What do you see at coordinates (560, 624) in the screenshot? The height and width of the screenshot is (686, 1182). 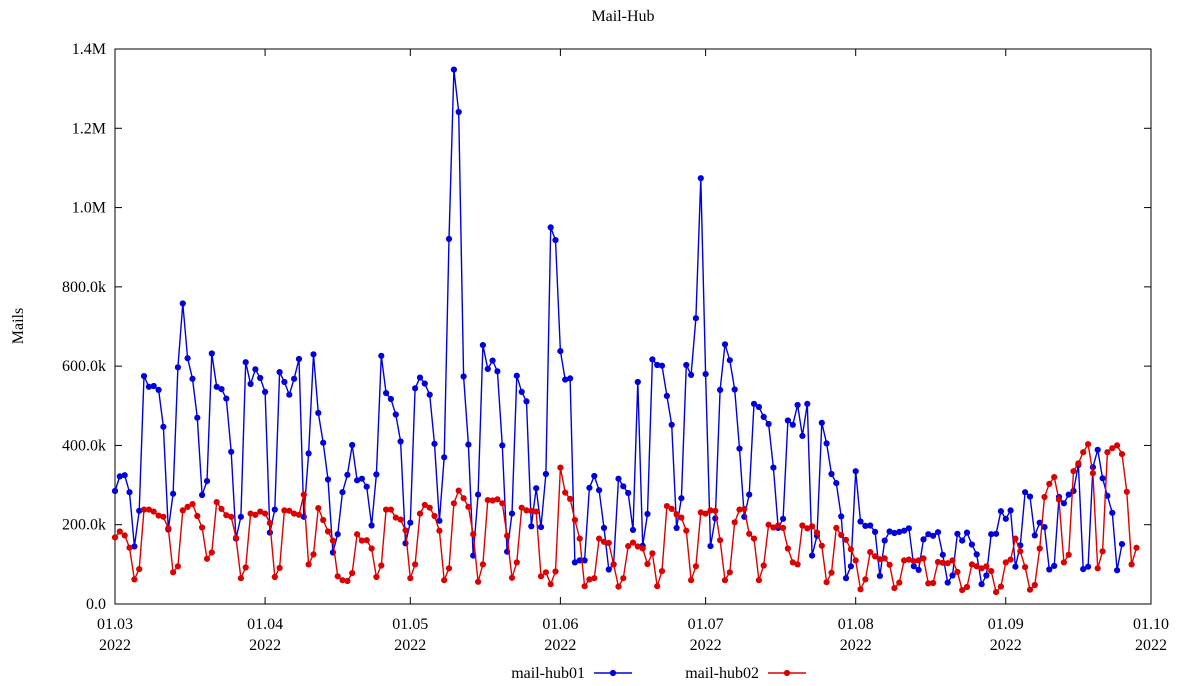 I see `x-tick-label: 01.06` at bounding box center [560, 624].